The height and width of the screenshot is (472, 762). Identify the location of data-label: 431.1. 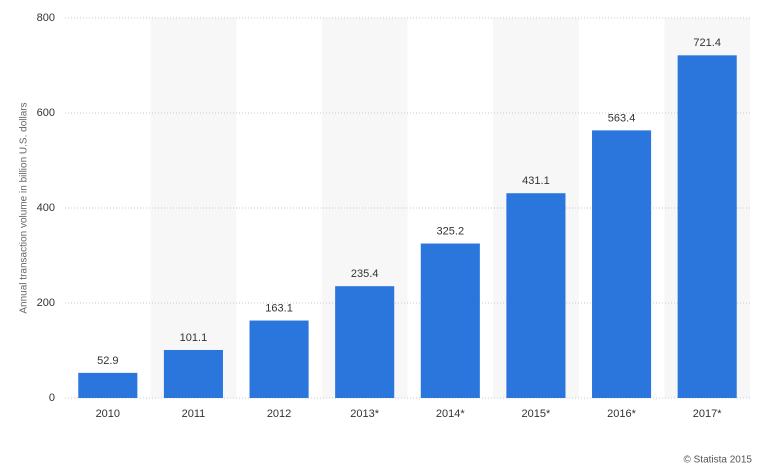
(536, 181).